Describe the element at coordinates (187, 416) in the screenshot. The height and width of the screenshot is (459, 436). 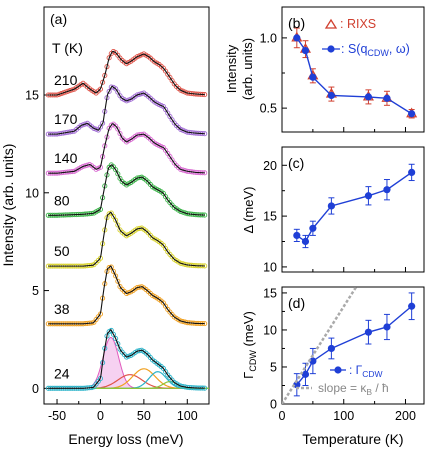
I see `panel-a-xtick-label: 100` at that location.